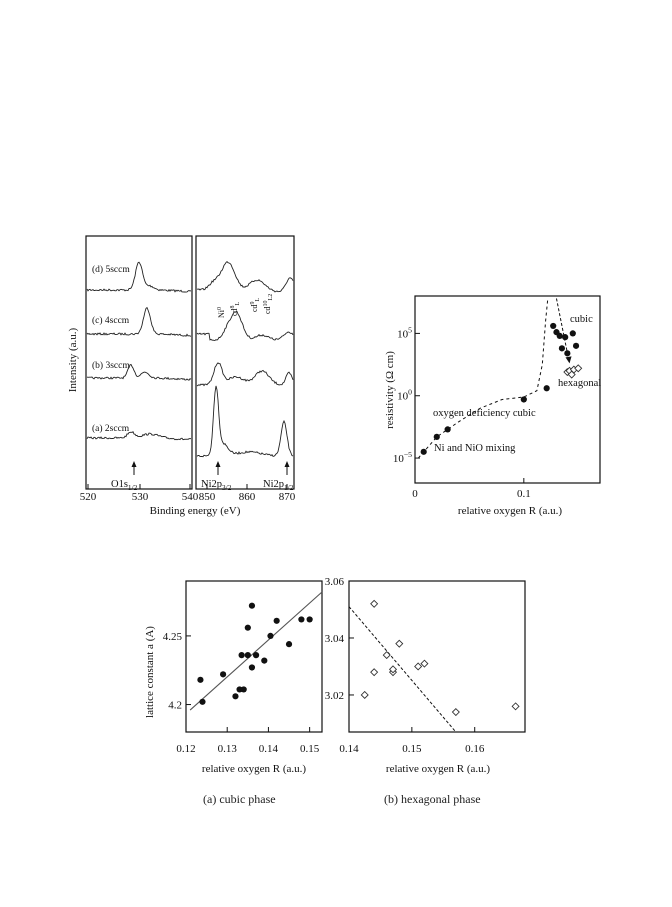 The image size is (672, 907). Describe the element at coordinates (287, 464) in the screenshot. I see `xps-ni2p12-arrow-head` at that location.